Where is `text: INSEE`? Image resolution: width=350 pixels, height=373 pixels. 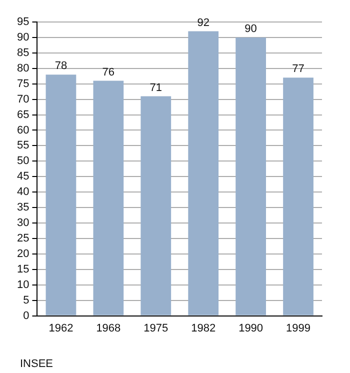
text: INSEE is located at coordinates (37, 364).